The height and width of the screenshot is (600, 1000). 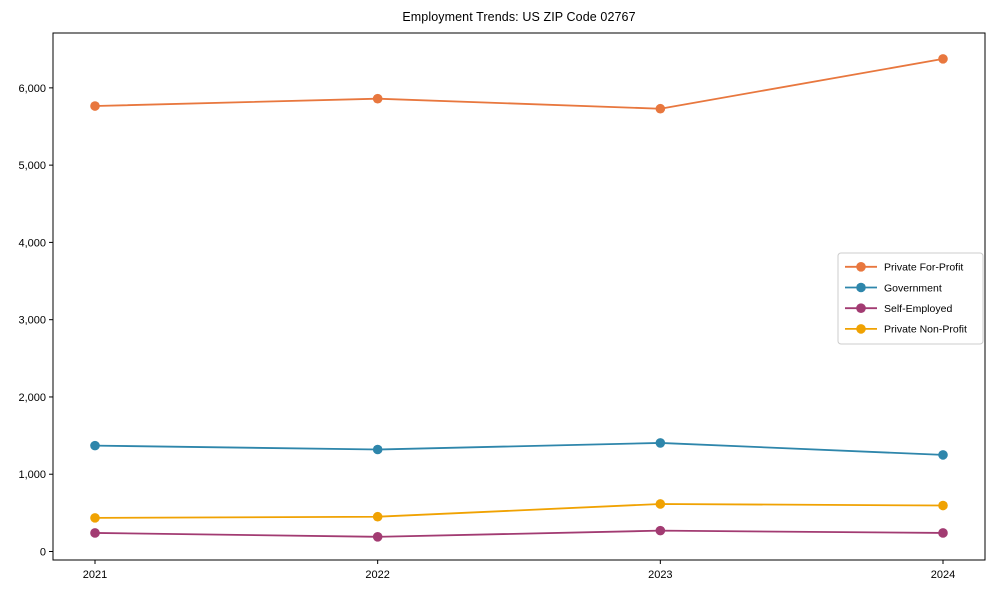 I want to click on y-tick-label: 2,000, so click(x=32, y=398).